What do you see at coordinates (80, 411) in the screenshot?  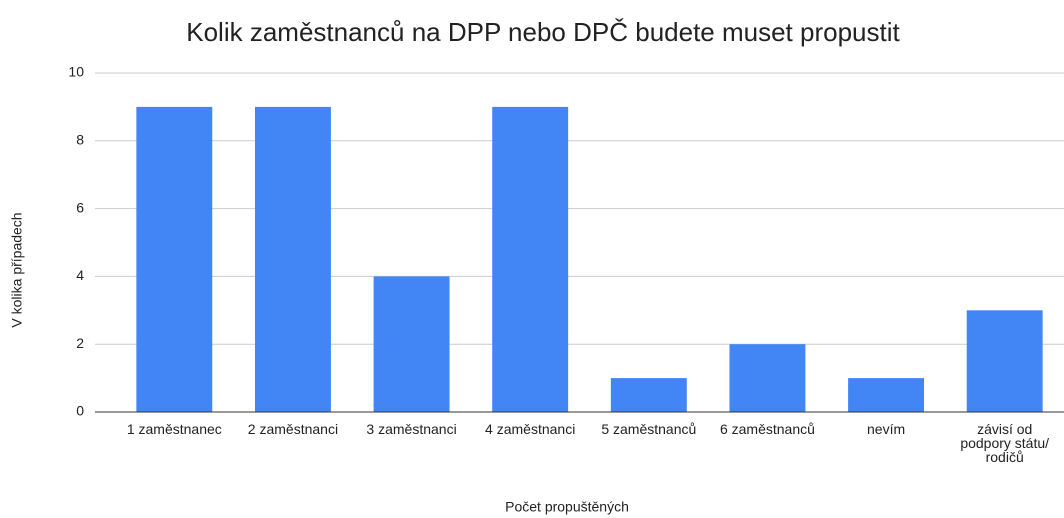 I see `y-tick-label: 0` at bounding box center [80, 411].